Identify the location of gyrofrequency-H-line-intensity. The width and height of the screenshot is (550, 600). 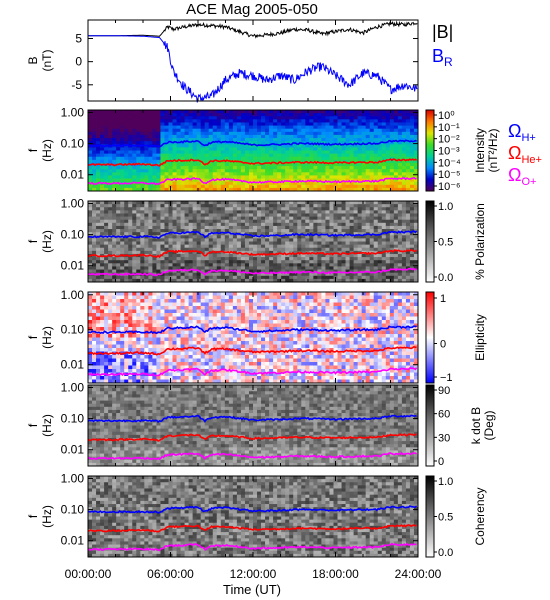
(252, 143).